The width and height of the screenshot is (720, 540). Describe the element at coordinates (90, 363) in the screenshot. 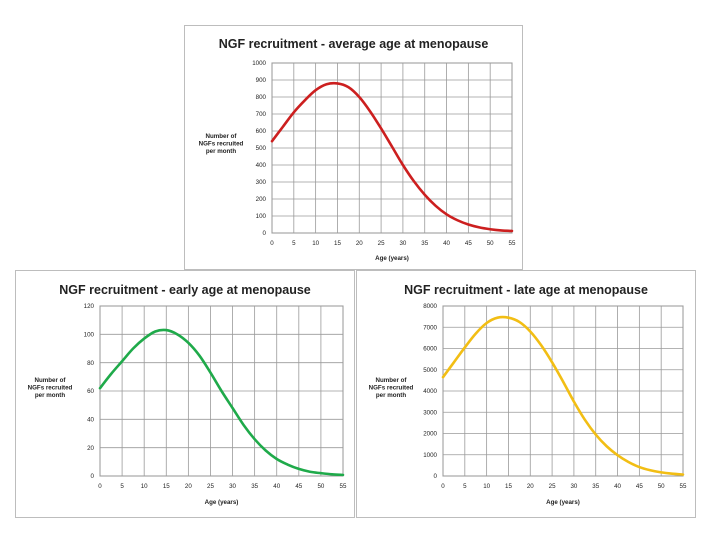

I see `y-tick-label: 80` at that location.